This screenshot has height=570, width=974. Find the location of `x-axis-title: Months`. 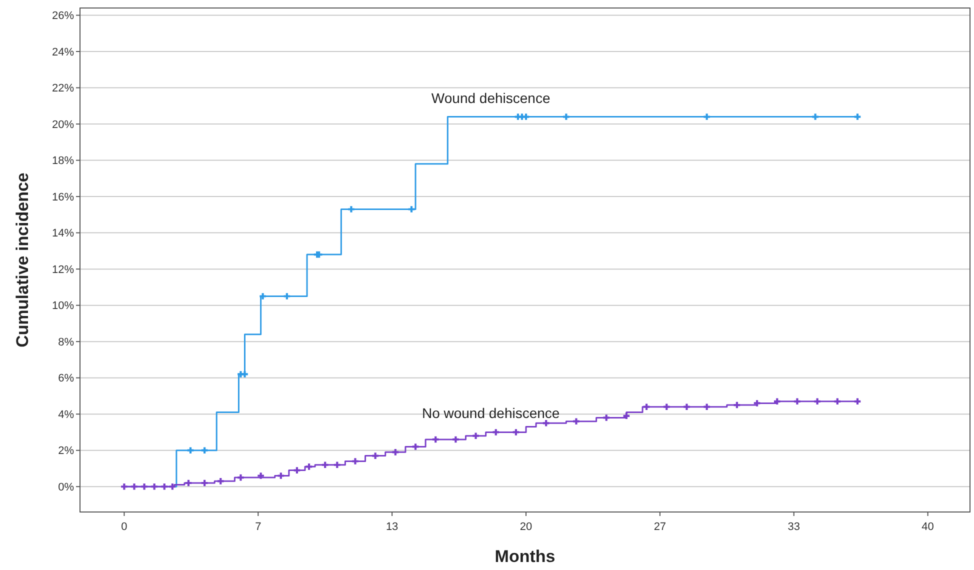

x-axis-title: Months is located at coordinates (525, 556).